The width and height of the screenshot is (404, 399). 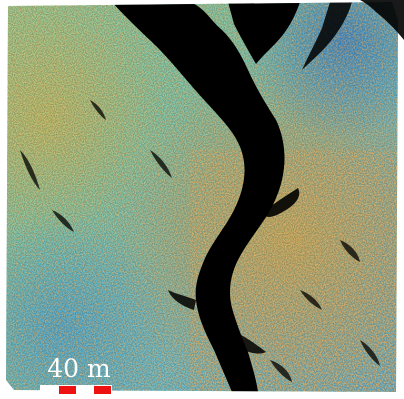 What do you see at coordinates (79, 368) in the screenshot?
I see `scale-bar-label: 40 m` at bounding box center [79, 368].